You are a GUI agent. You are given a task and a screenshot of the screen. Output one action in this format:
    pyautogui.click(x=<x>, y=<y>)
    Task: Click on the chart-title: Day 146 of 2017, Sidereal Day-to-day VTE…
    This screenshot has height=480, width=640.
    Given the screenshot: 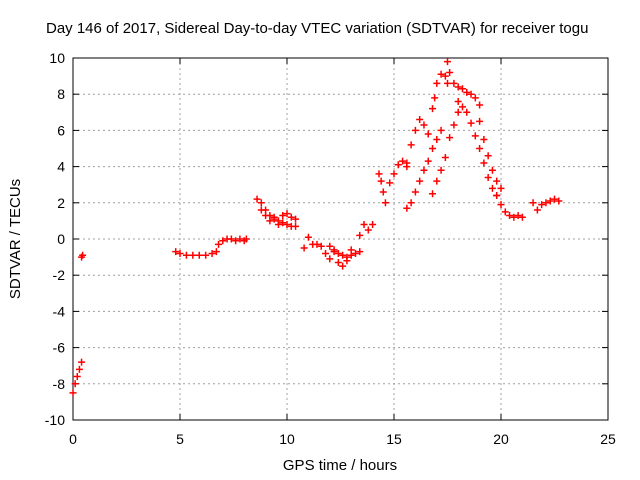 What is the action you would take?
    pyautogui.click(x=317, y=28)
    